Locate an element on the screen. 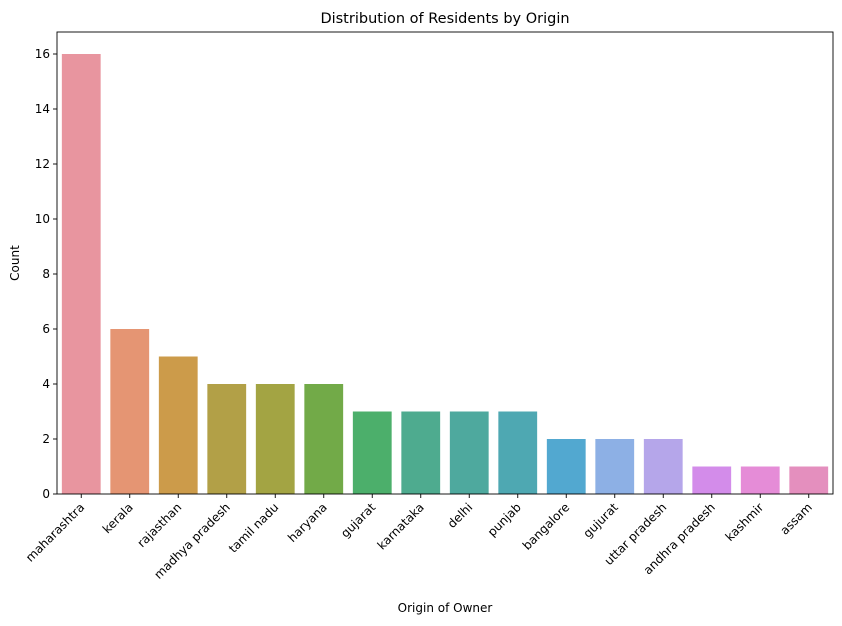 Image resolution: width=842 pixels, height=626 pixels. bar-gujurat is located at coordinates (615, 466).